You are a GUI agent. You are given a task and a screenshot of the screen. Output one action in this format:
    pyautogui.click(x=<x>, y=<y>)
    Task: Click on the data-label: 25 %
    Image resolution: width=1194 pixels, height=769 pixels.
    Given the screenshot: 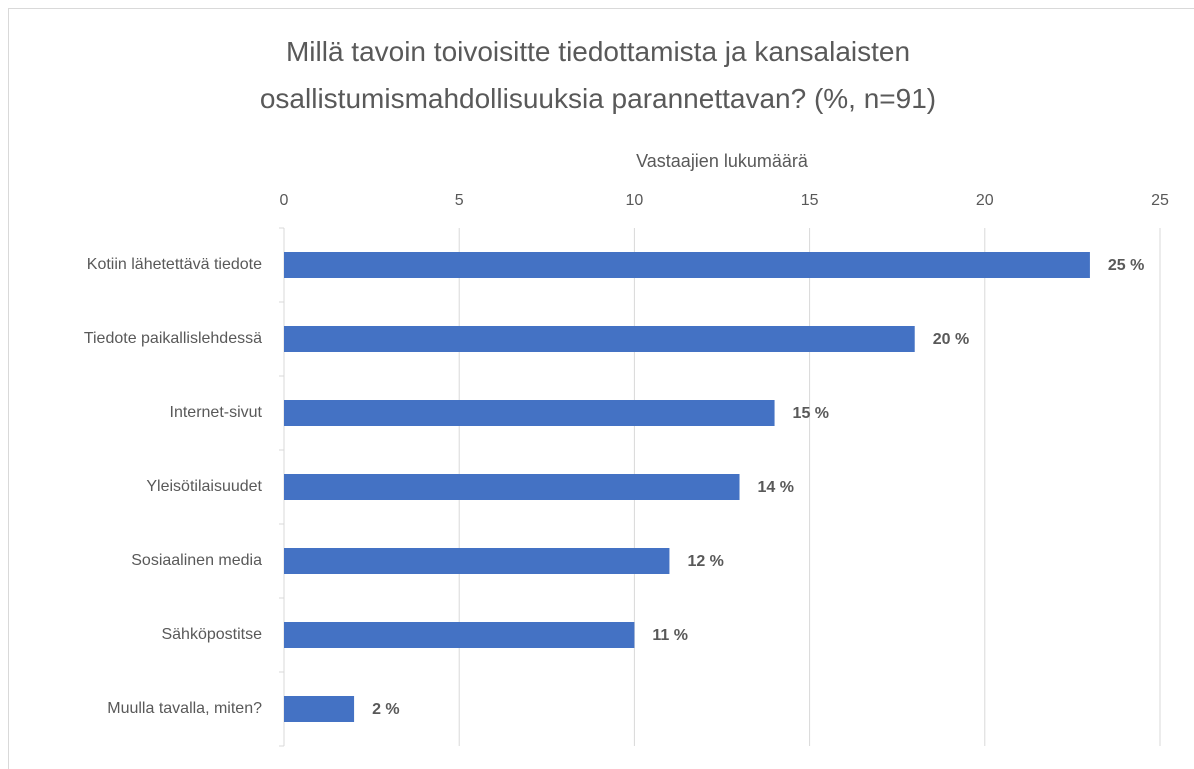 What is the action you would take?
    pyautogui.click(x=1126, y=265)
    